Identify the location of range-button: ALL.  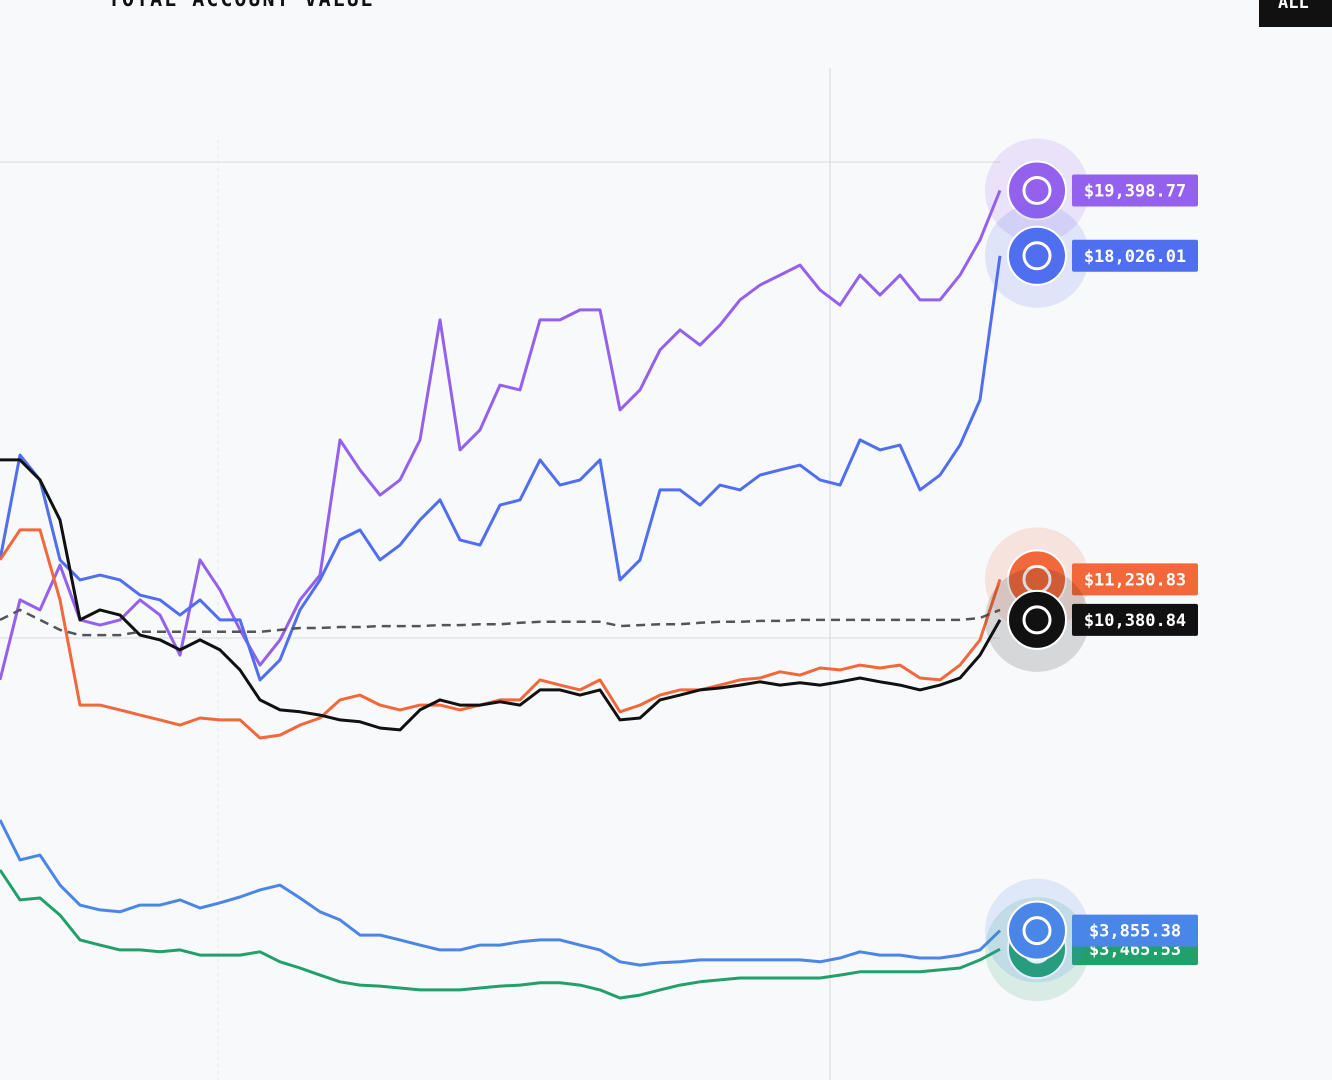
(1295, 13).